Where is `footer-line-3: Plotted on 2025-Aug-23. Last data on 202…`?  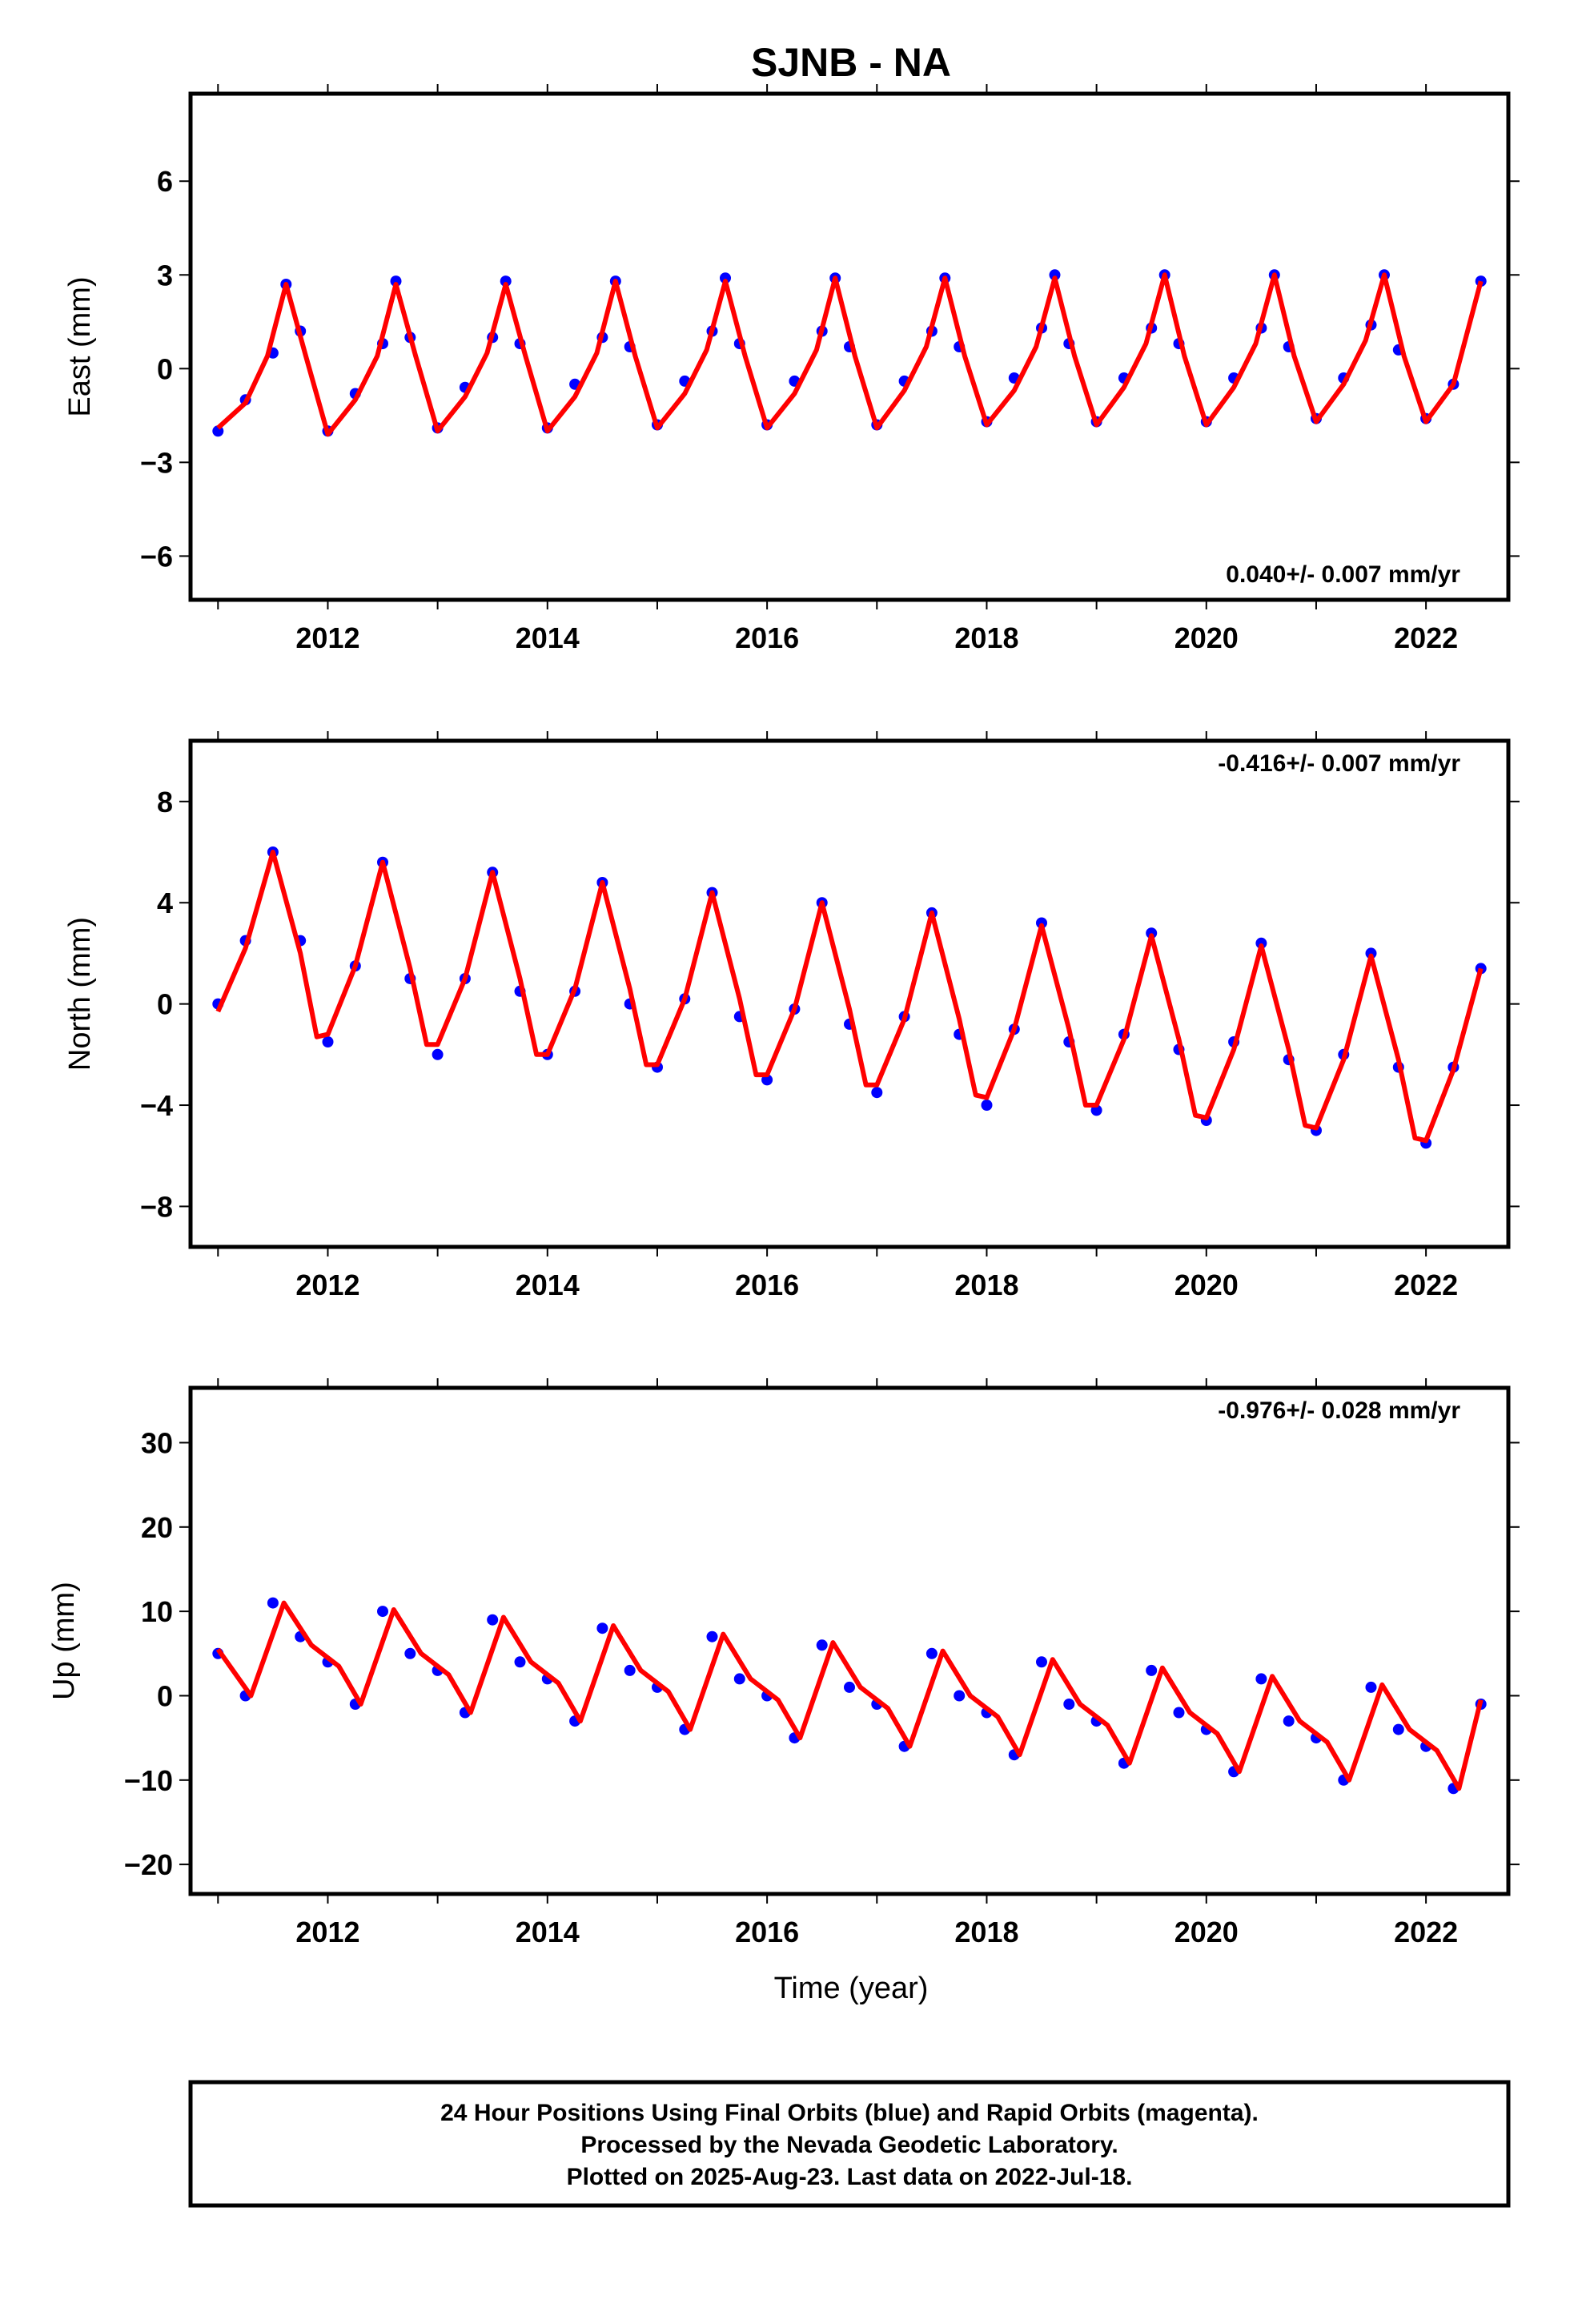
footer-line-3: Plotted on 2025-Aug-23. Last data on 202… is located at coordinates (850, 2177).